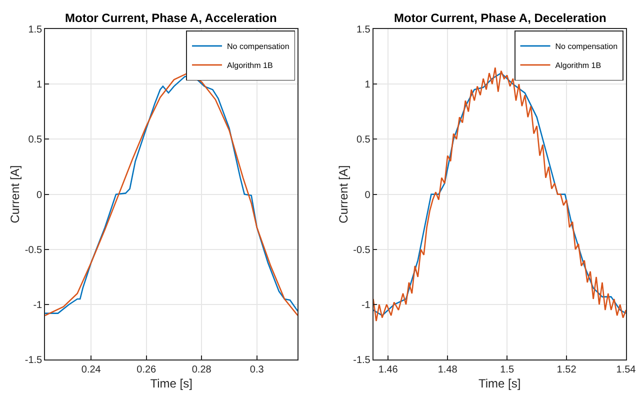  Describe the element at coordinates (171, 18) in the screenshot. I see `chart-title: Motor Current, Phase A, Acceleration` at that location.